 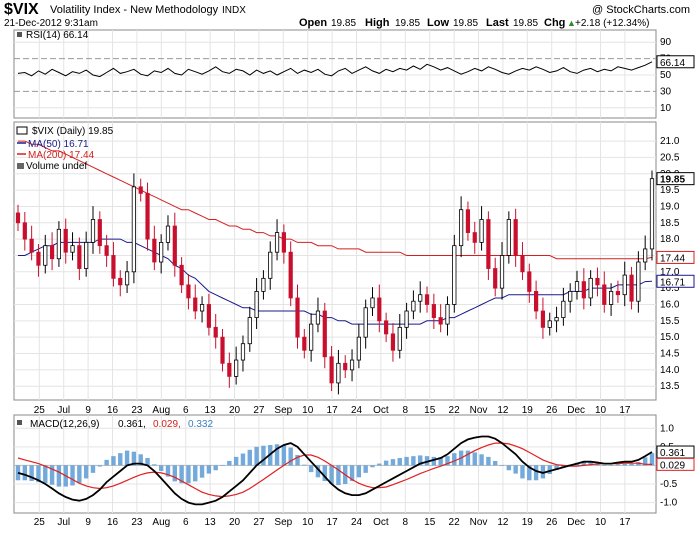 I want to click on x-tick-label: 8, so click(x=406, y=410).